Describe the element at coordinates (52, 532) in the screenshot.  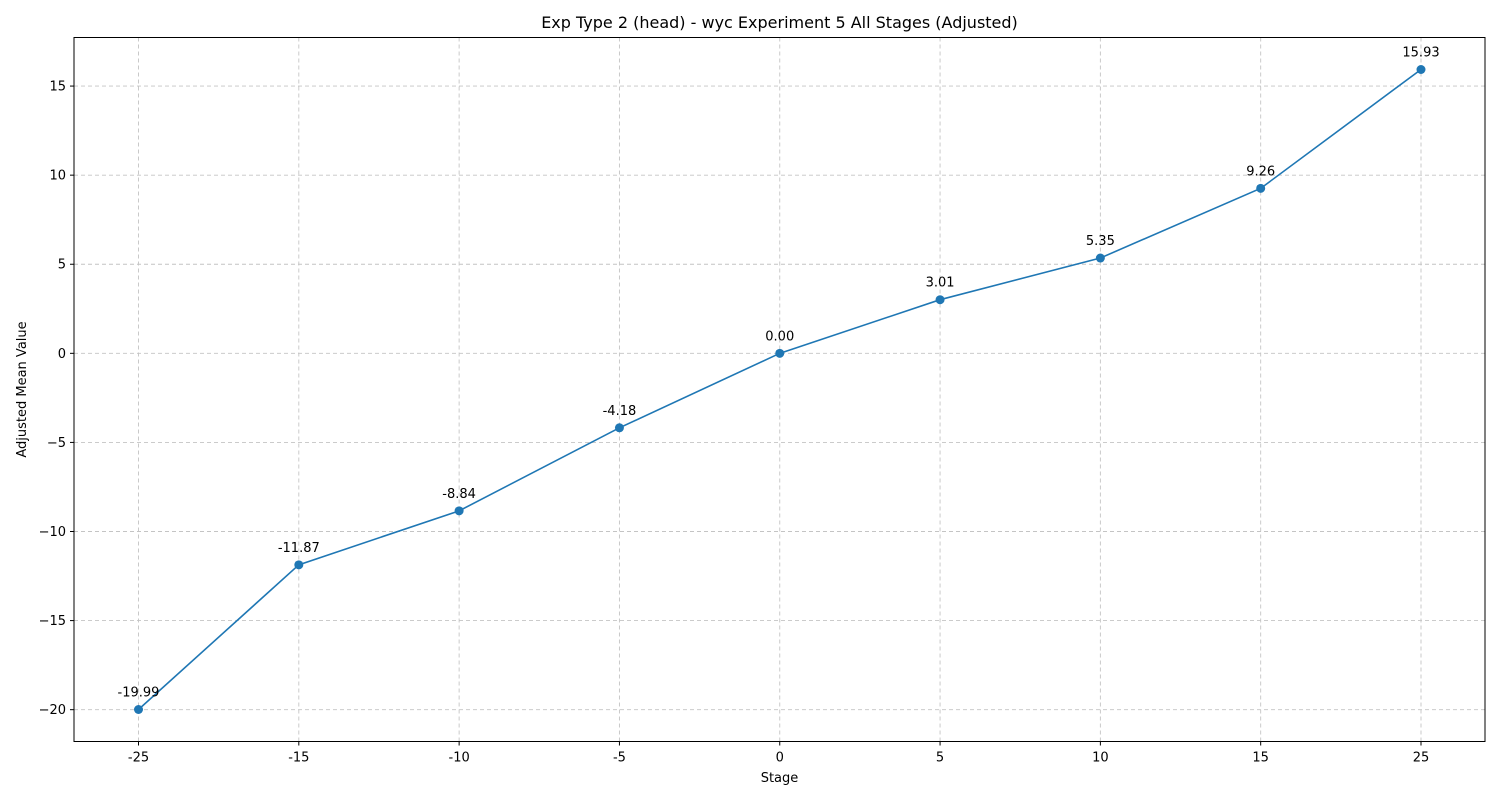
I see `y-tick-label: −10` at that location.